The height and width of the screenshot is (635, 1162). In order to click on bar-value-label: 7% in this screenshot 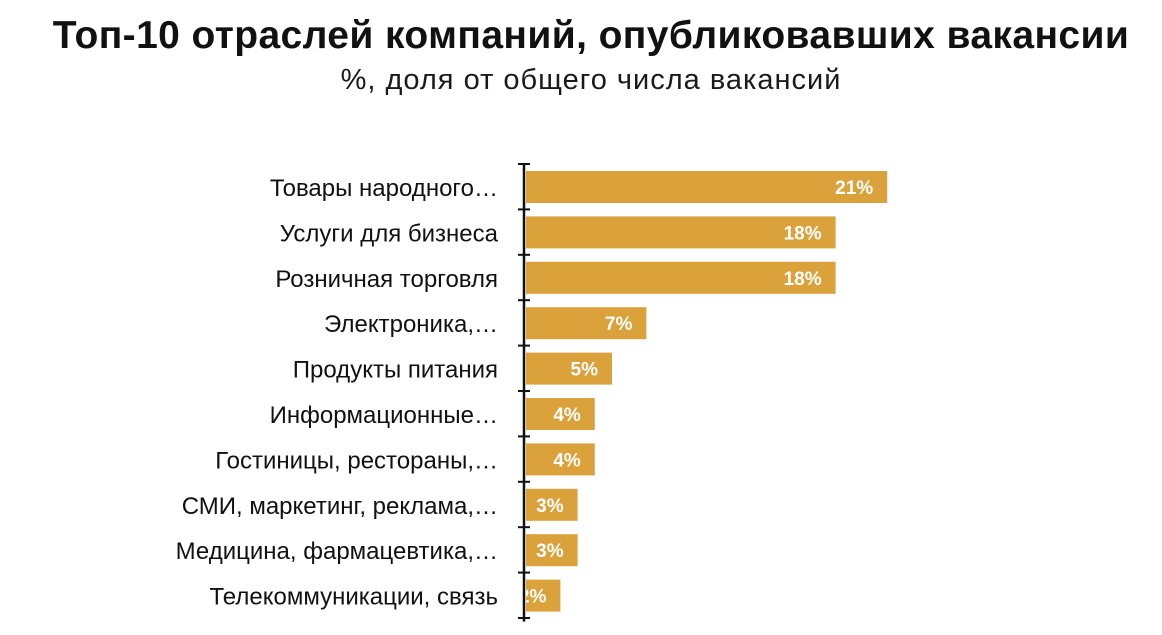, I will do `click(619, 324)`.